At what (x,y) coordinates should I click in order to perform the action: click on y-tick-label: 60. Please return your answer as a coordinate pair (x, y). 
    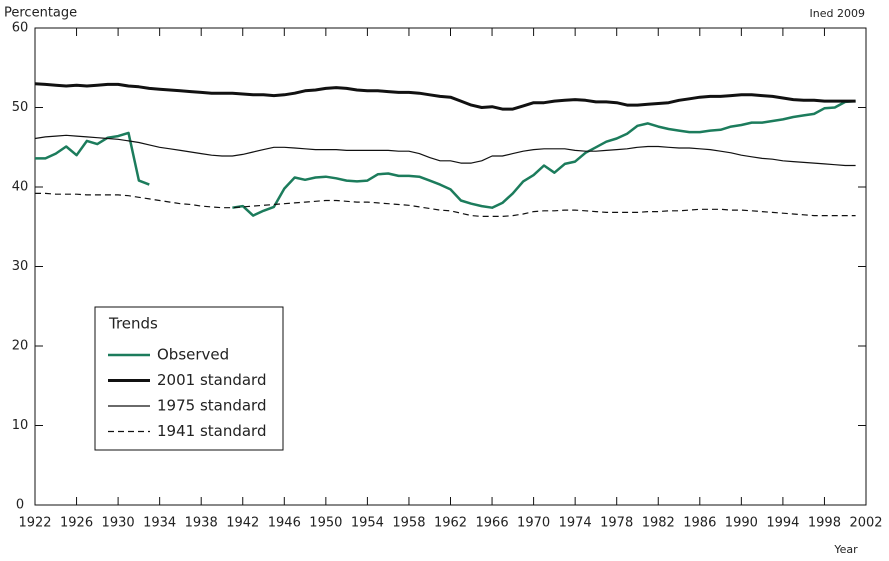
    Looking at the image, I should click on (20, 28).